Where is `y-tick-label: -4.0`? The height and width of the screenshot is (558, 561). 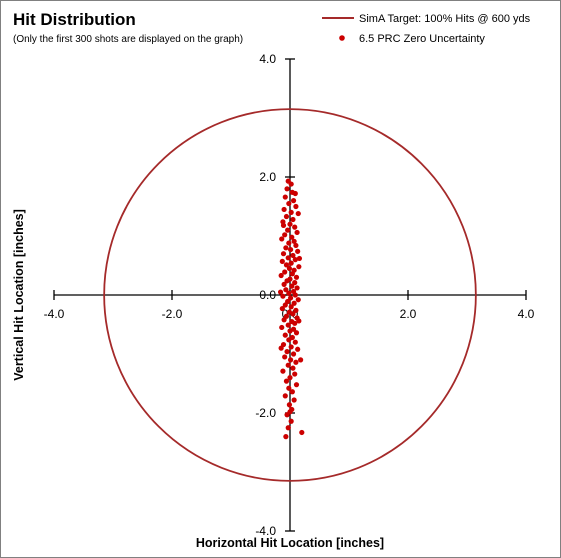
y-tick-label: -4.0 is located at coordinates (265, 531).